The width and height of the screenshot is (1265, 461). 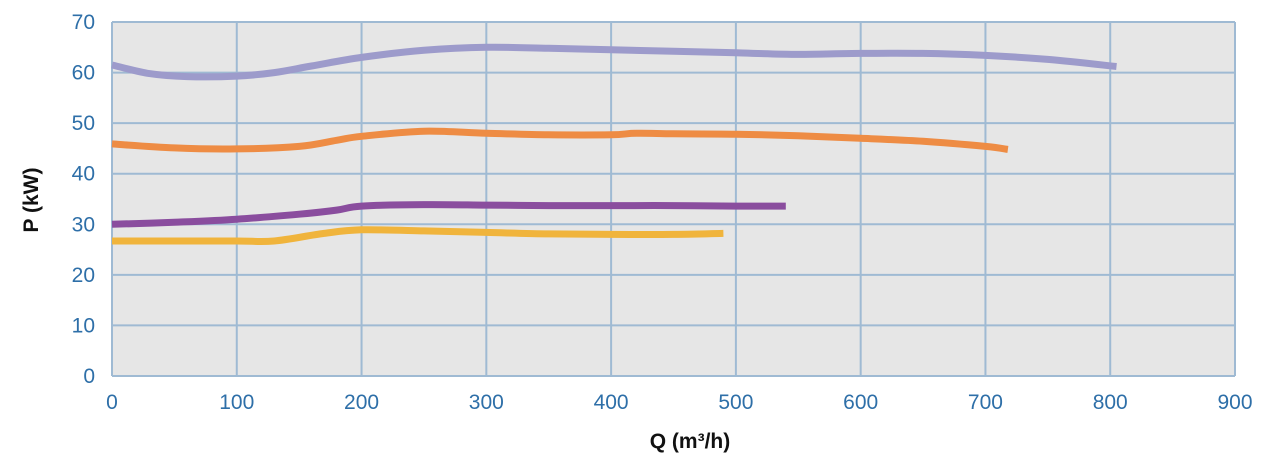 I want to click on y-tick-label: 70, so click(x=83, y=22).